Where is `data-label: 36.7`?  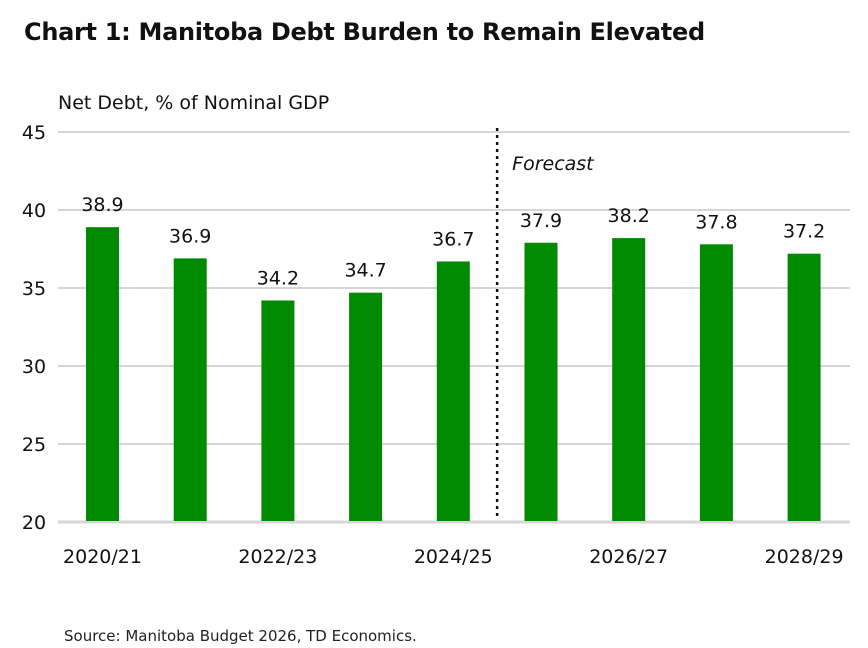
data-label: 36.7 is located at coordinates (453, 239).